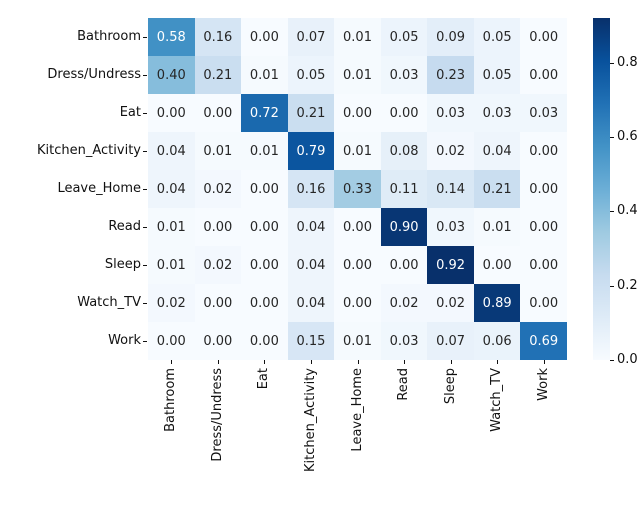 The height and width of the screenshot is (505, 643). What do you see at coordinates (130, 112) in the screenshot?
I see `y-axis-label: Eat` at bounding box center [130, 112].